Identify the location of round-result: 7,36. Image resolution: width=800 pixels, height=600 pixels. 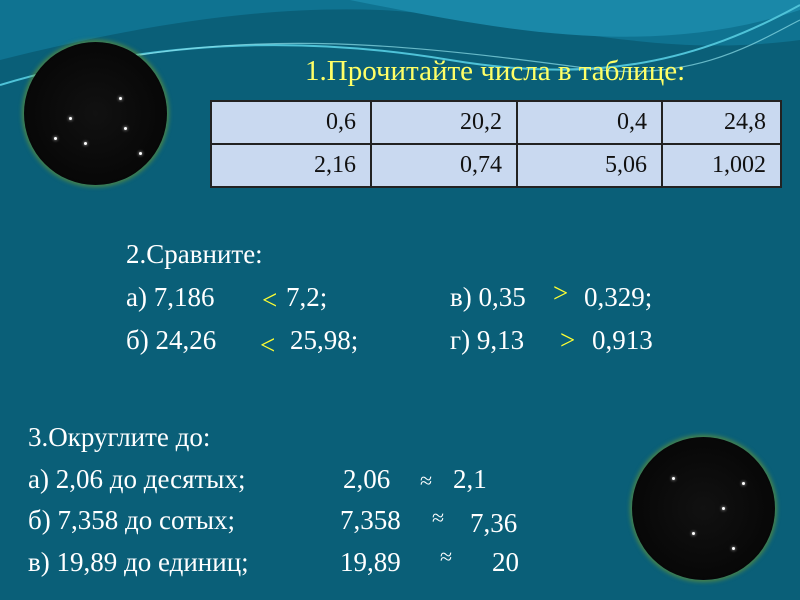
(494, 523).